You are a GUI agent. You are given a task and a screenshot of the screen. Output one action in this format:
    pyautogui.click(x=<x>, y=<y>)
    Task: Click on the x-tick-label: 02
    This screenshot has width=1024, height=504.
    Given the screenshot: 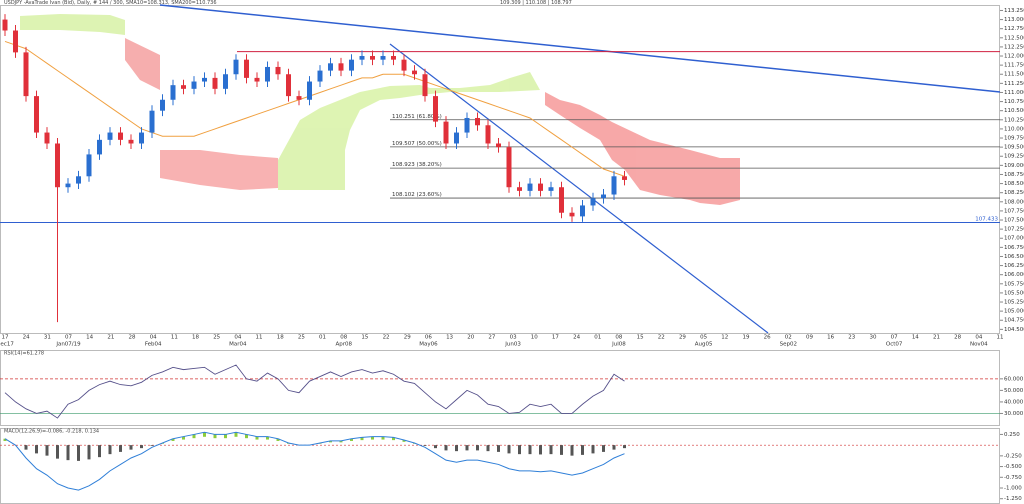 What is the action you would take?
    pyautogui.click(x=788, y=338)
    